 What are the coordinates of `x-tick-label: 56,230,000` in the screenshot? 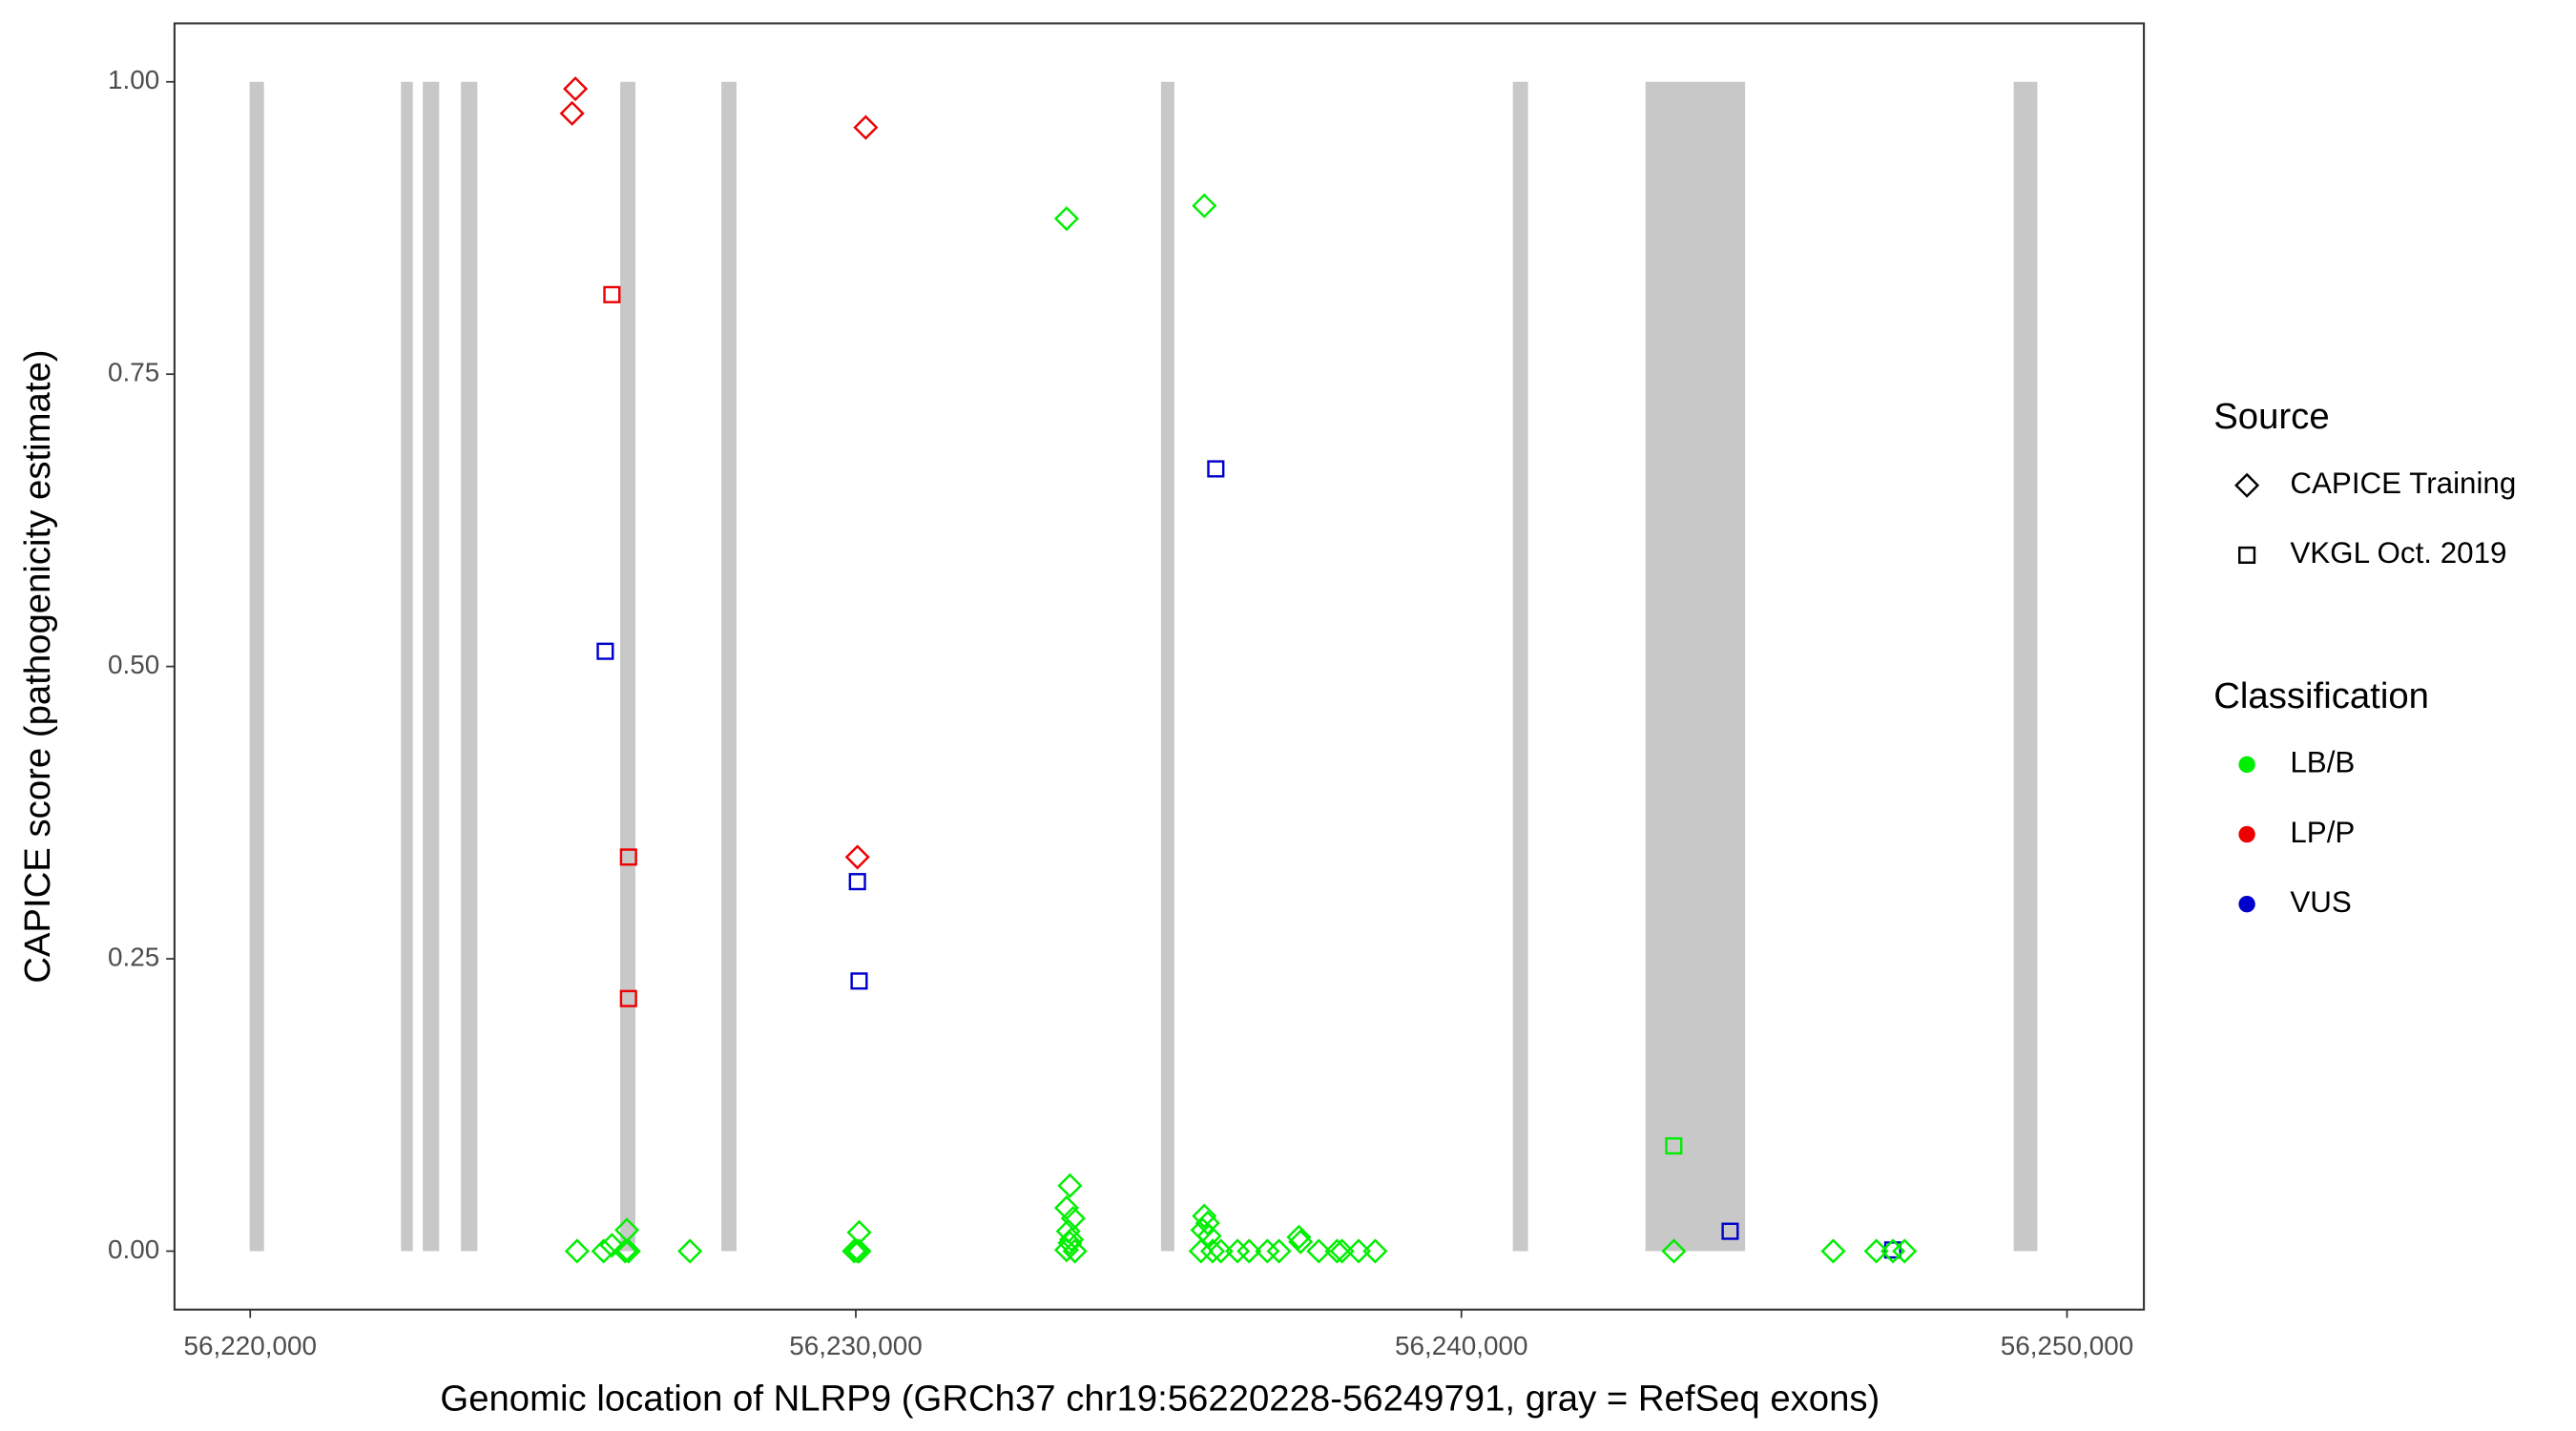 It's located at (855, 1345).